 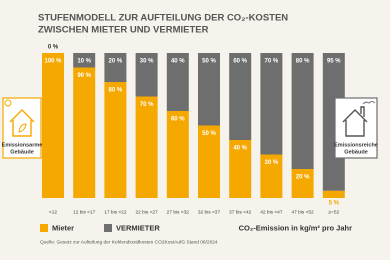 I want to click on x-tick-label: 32 bis <37, so click(x=209, y=212).